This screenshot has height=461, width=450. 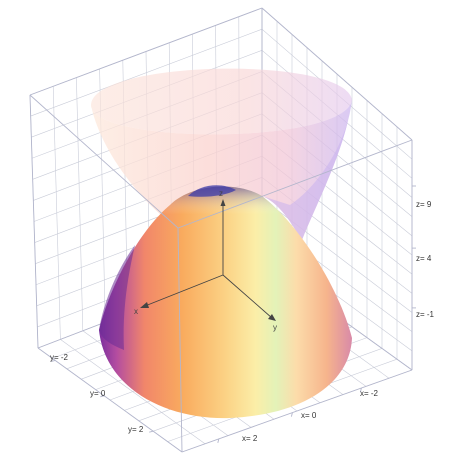 I want to click on z-tick-label: z= 4, so click(x=424, y=258).